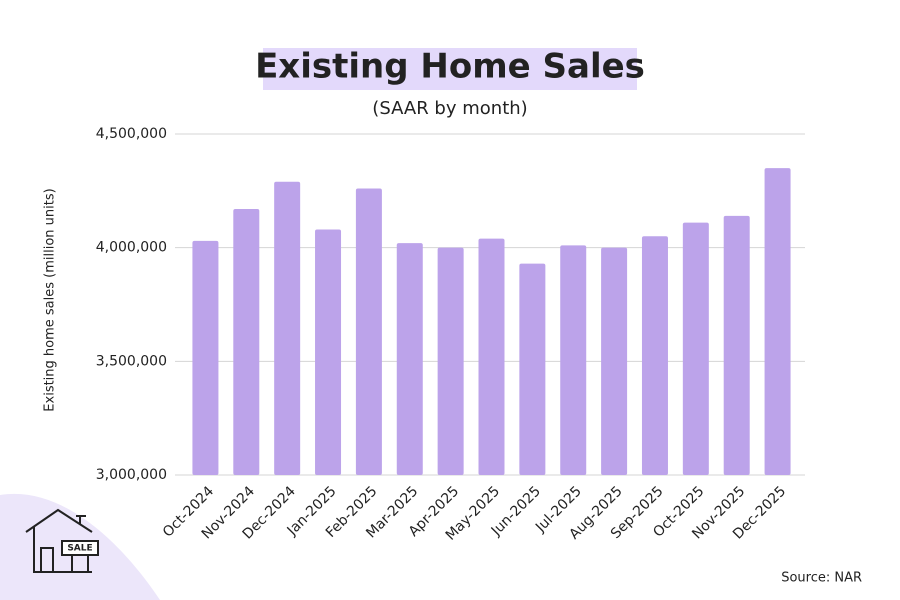 The image size is (900, 600). I want to click on chart-subtitle: (SAAR by month), so click(449, 108).